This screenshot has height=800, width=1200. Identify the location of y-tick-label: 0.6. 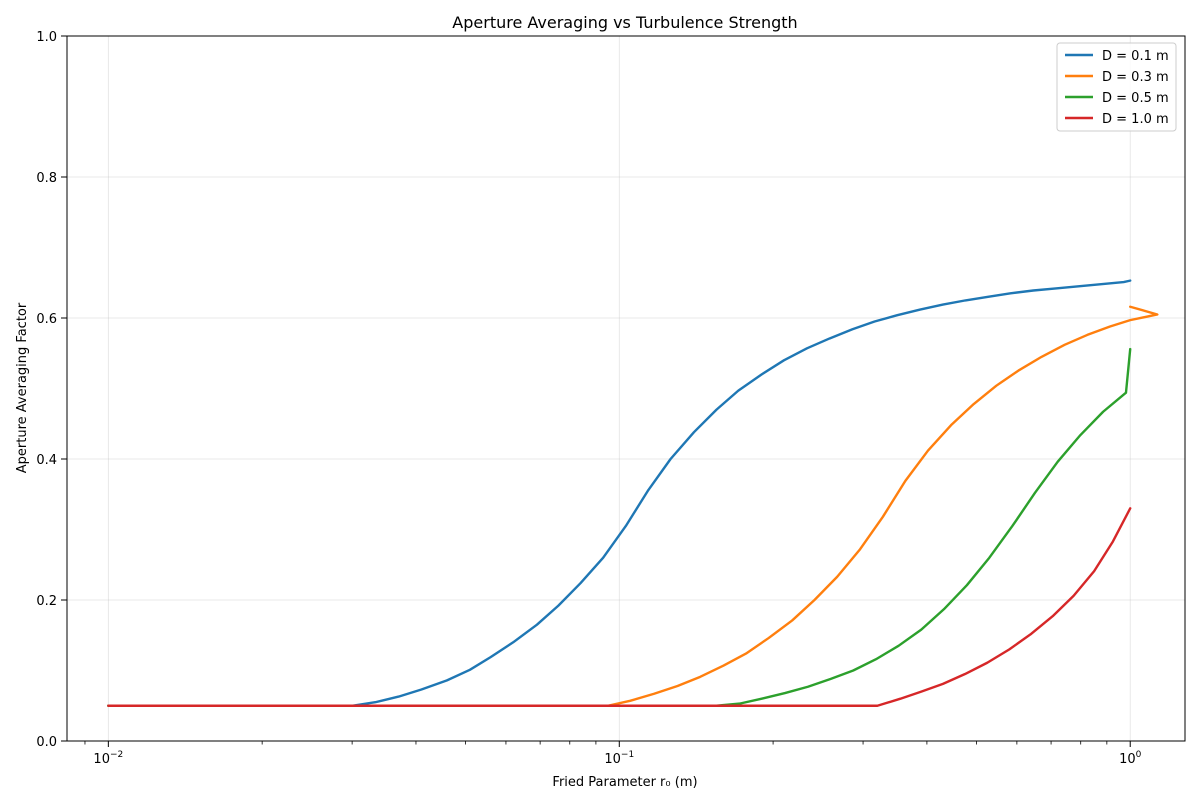
(46, 319).